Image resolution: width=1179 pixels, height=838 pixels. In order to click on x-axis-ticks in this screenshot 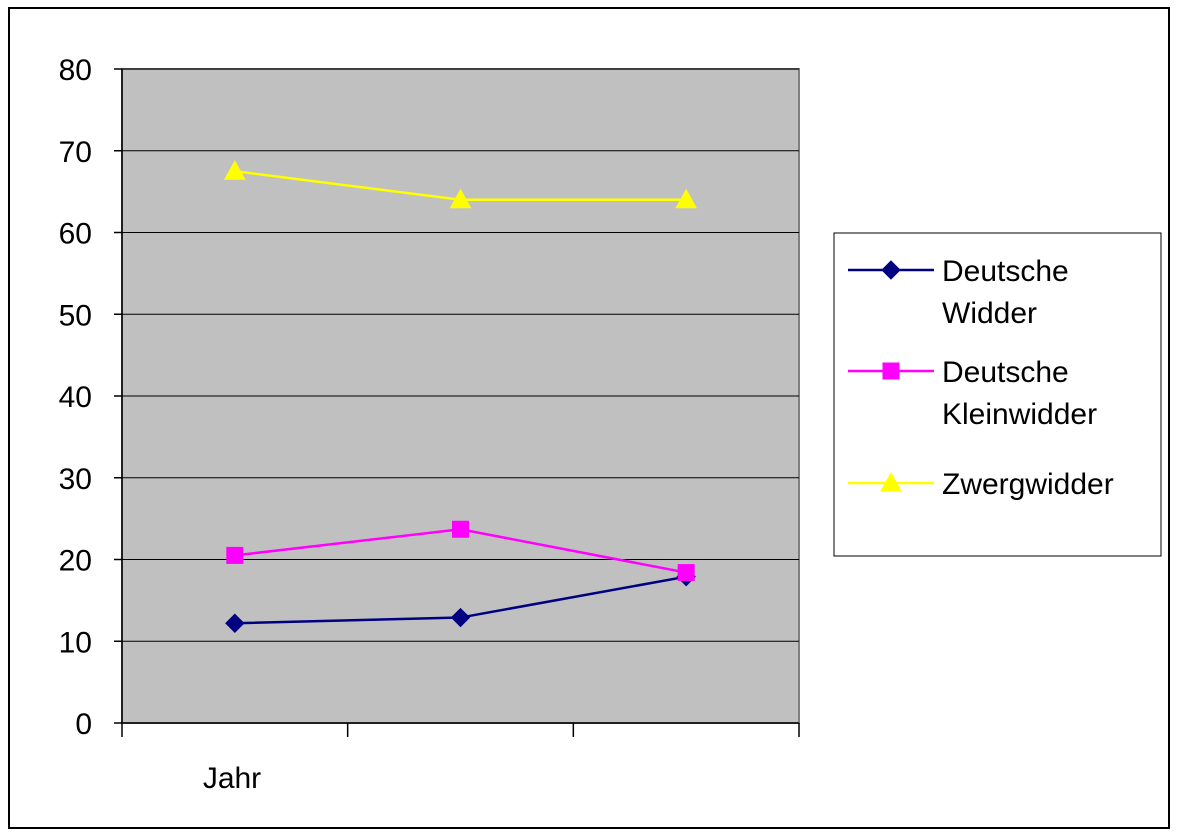, I will do `click(460, 730)`.